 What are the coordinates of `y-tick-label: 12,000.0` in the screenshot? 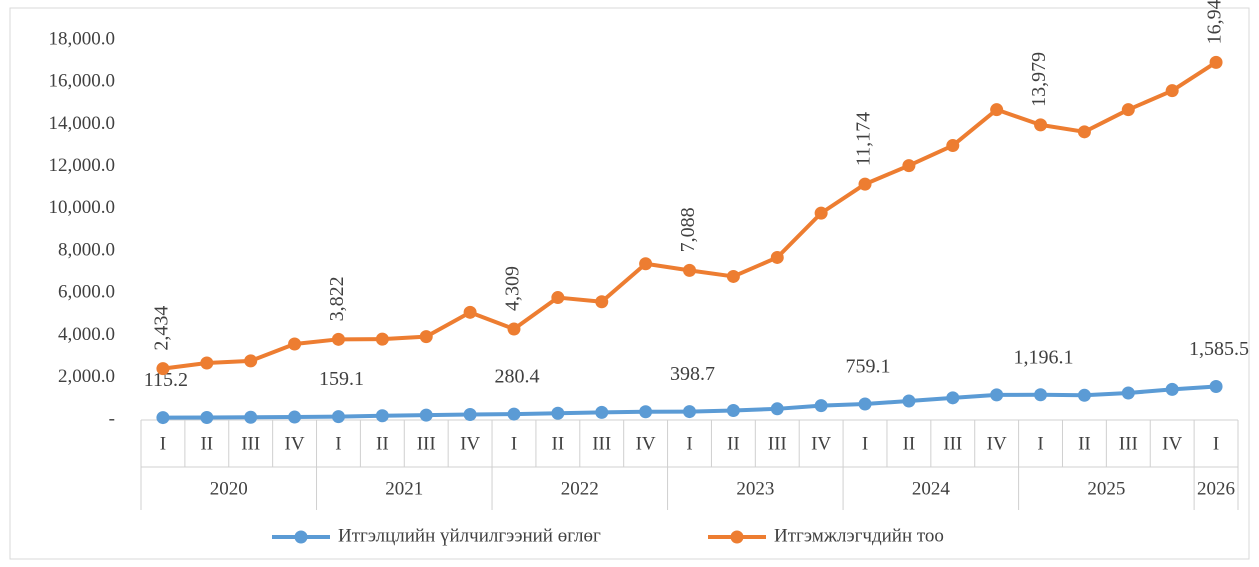 It's located at (82, 165).